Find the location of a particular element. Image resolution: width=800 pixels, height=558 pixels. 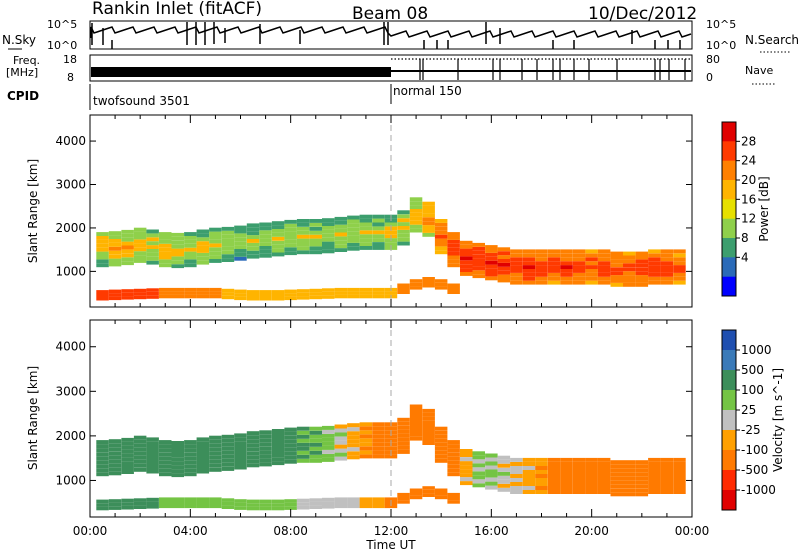

velocity-colorbar-ticks: 1000 500 100 25 -25 -100 -500 -1000 is located at coordinates (756, 420).